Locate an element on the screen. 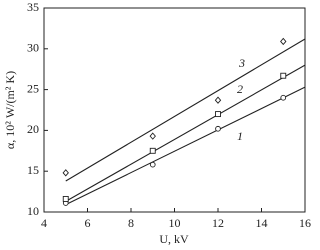  y-tick-label: 20 is located at coordinates (33, 129).